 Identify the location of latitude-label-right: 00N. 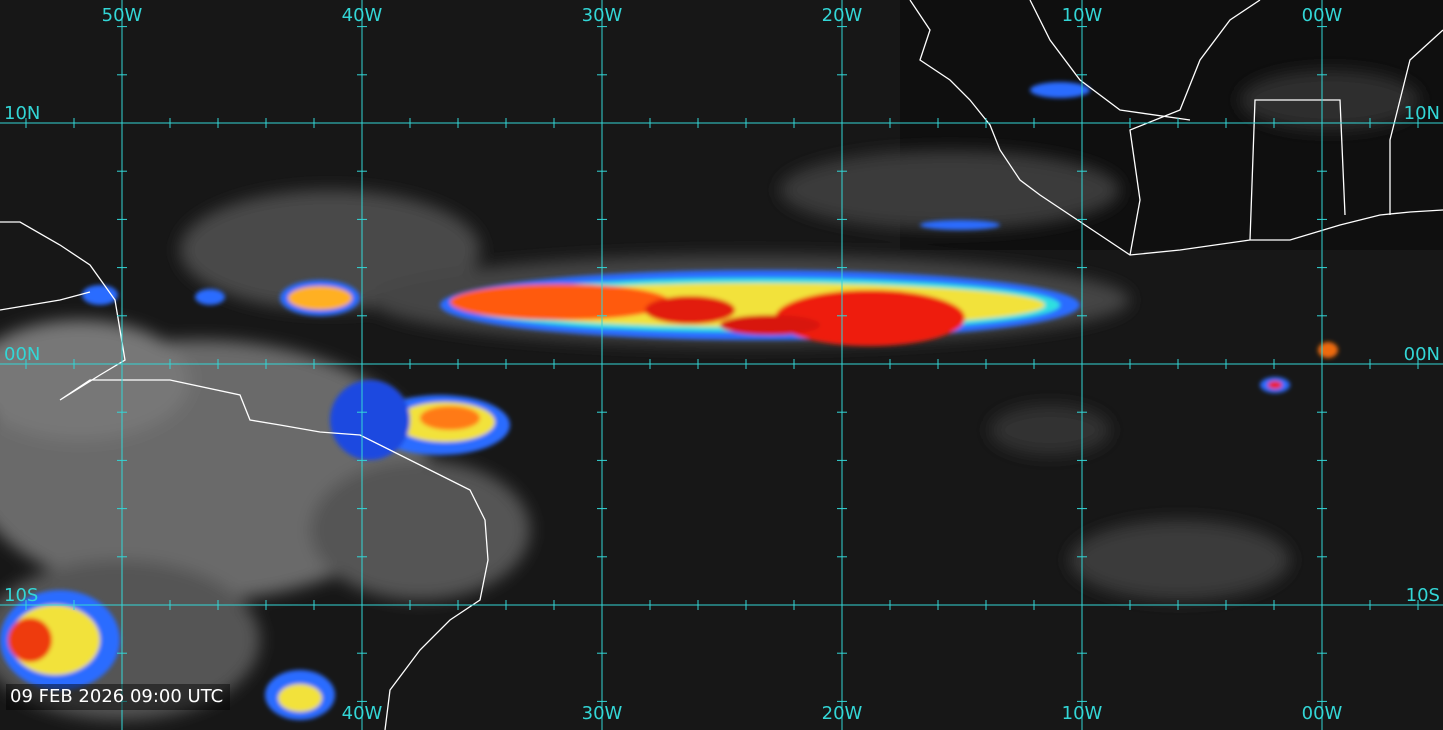
(1422, 354).